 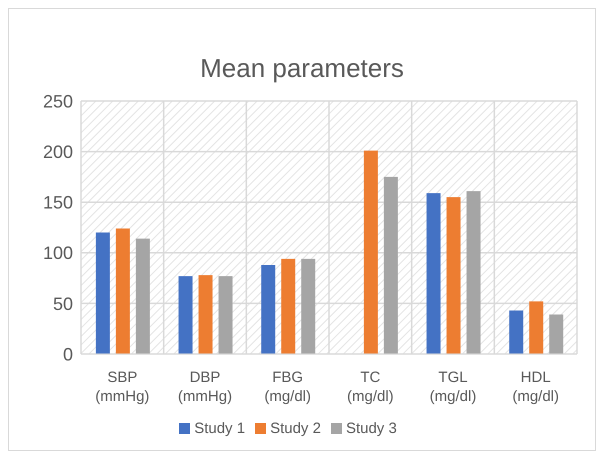 I want to click on x-tick-label: HDL (mg/dl), so click(x=536, y=387).